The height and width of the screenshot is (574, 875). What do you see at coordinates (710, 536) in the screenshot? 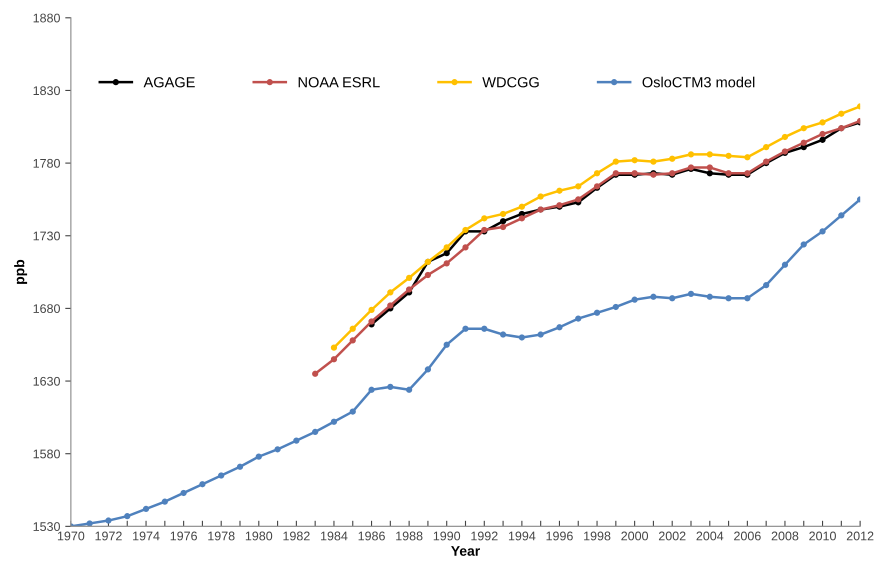
I see `x-tick-label: 2004` at bounding box center [710, 536].